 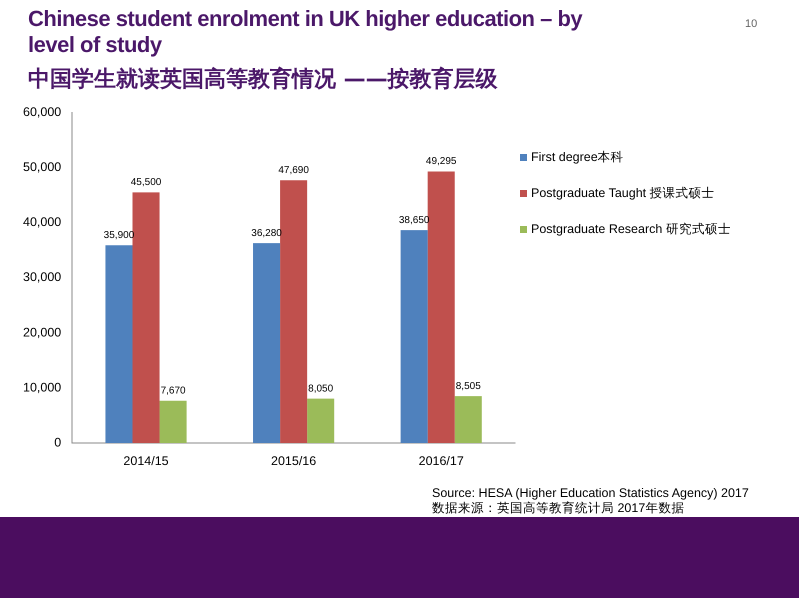 What do you see at coordinates (42, 167) in the screenshot?
I see `y-tick-label: 50,000` at bounding box center [42, 167].